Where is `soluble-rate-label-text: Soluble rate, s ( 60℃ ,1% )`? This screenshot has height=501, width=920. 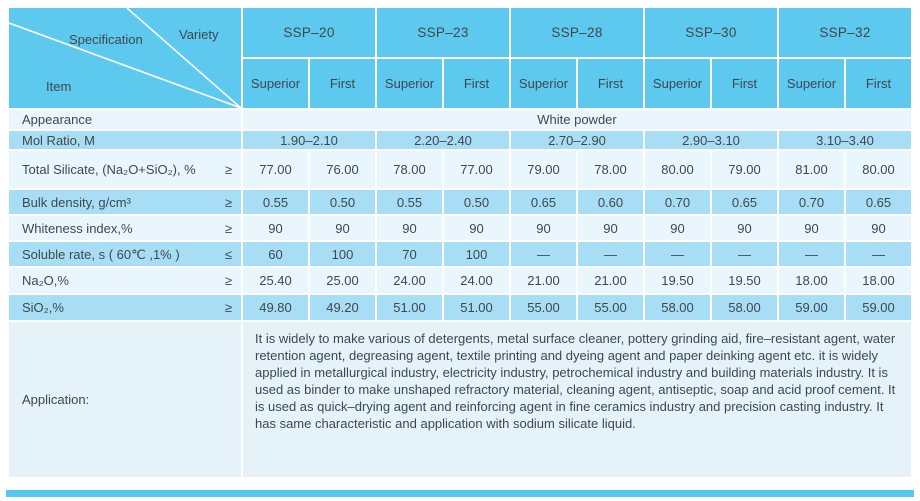 soluble-rate-label-text: Soluble rate, s ( 60℃ ,1% ) is located at coordinates (101, 254).